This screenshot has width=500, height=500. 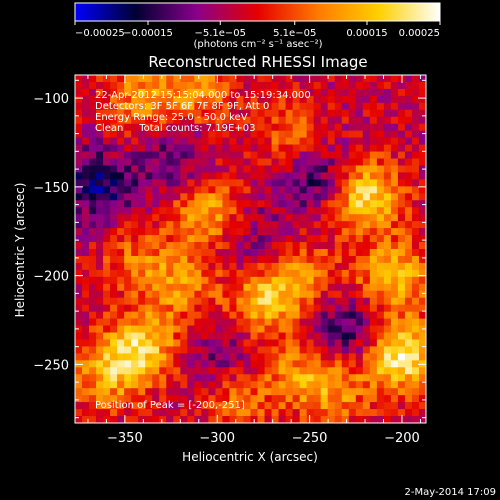 I want to click on y-tick-label: −150, so click(x=51, y=188).